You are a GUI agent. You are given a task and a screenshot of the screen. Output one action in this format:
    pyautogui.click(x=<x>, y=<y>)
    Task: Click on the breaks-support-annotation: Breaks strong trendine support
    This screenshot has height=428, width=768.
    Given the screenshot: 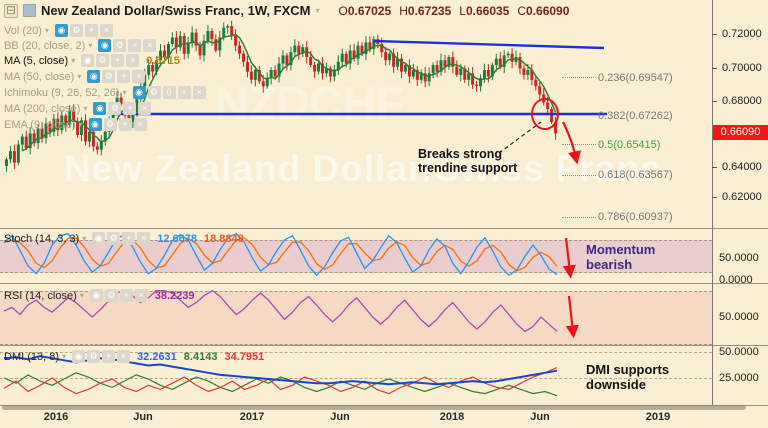 What is the action you would take?
    pyautogui.click(x=467, y=161)
    